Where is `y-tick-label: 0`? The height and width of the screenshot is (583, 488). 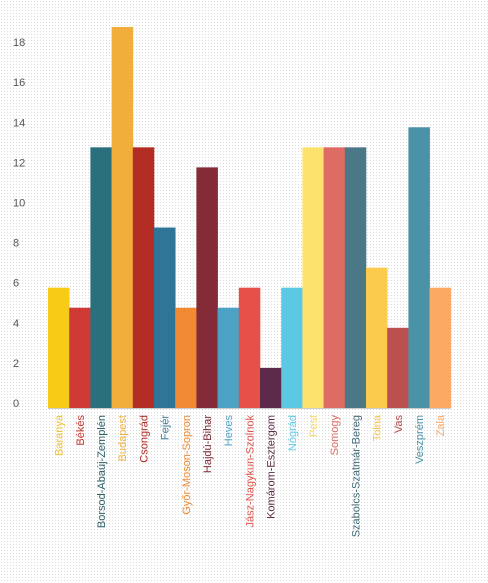
y-tick-label: 0 is located at coordinates (16, 404).